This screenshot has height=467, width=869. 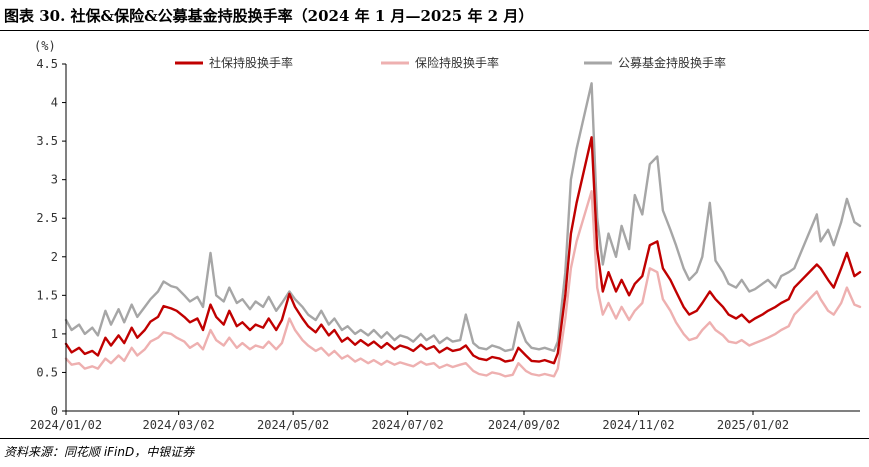 What do you see at coordinates (434, 438) in the screenshot?
I see `source-rule` at bounding box center [434, 438].